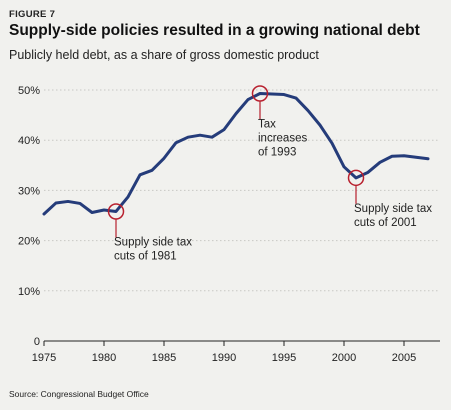  I want to click on annotation-label: Supply side tax cuts of 2001, so click(393, 216).